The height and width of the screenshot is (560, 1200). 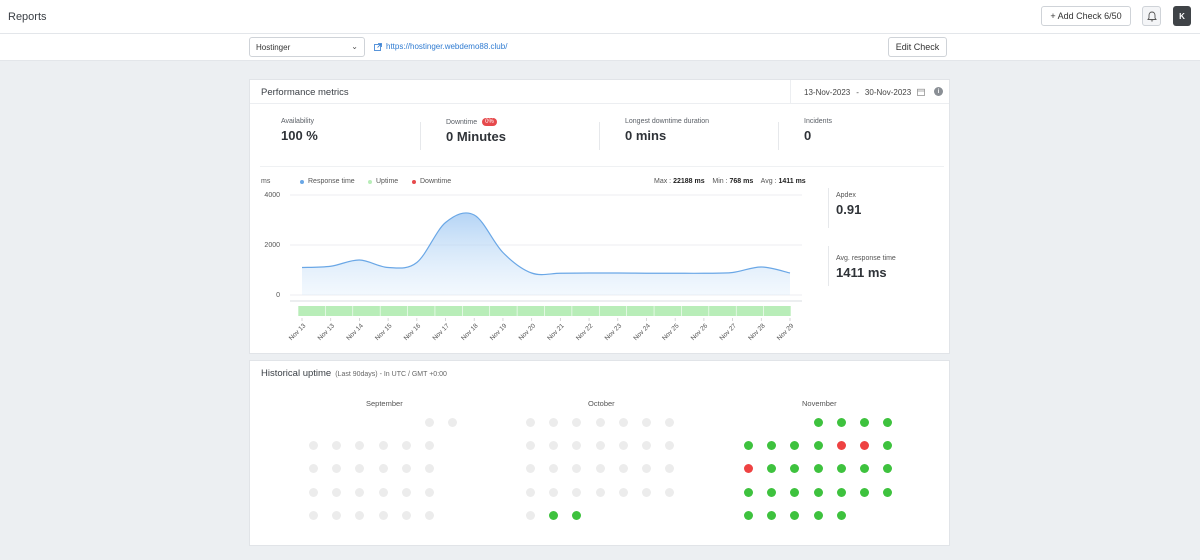 I want to click on metric-longest-downtime: Longest downtime duration 0 mins, so click(x=667, y=130).